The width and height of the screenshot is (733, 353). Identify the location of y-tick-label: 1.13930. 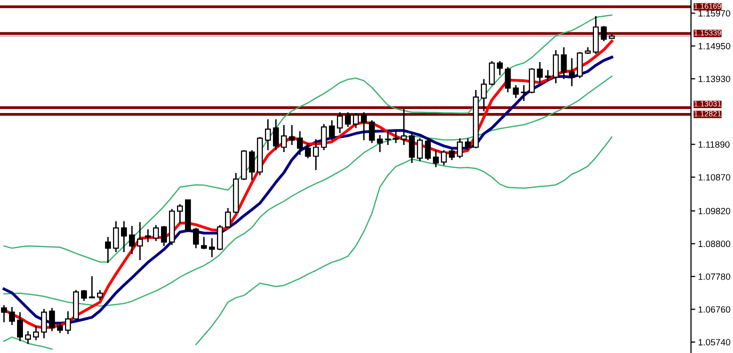
(714, 79).